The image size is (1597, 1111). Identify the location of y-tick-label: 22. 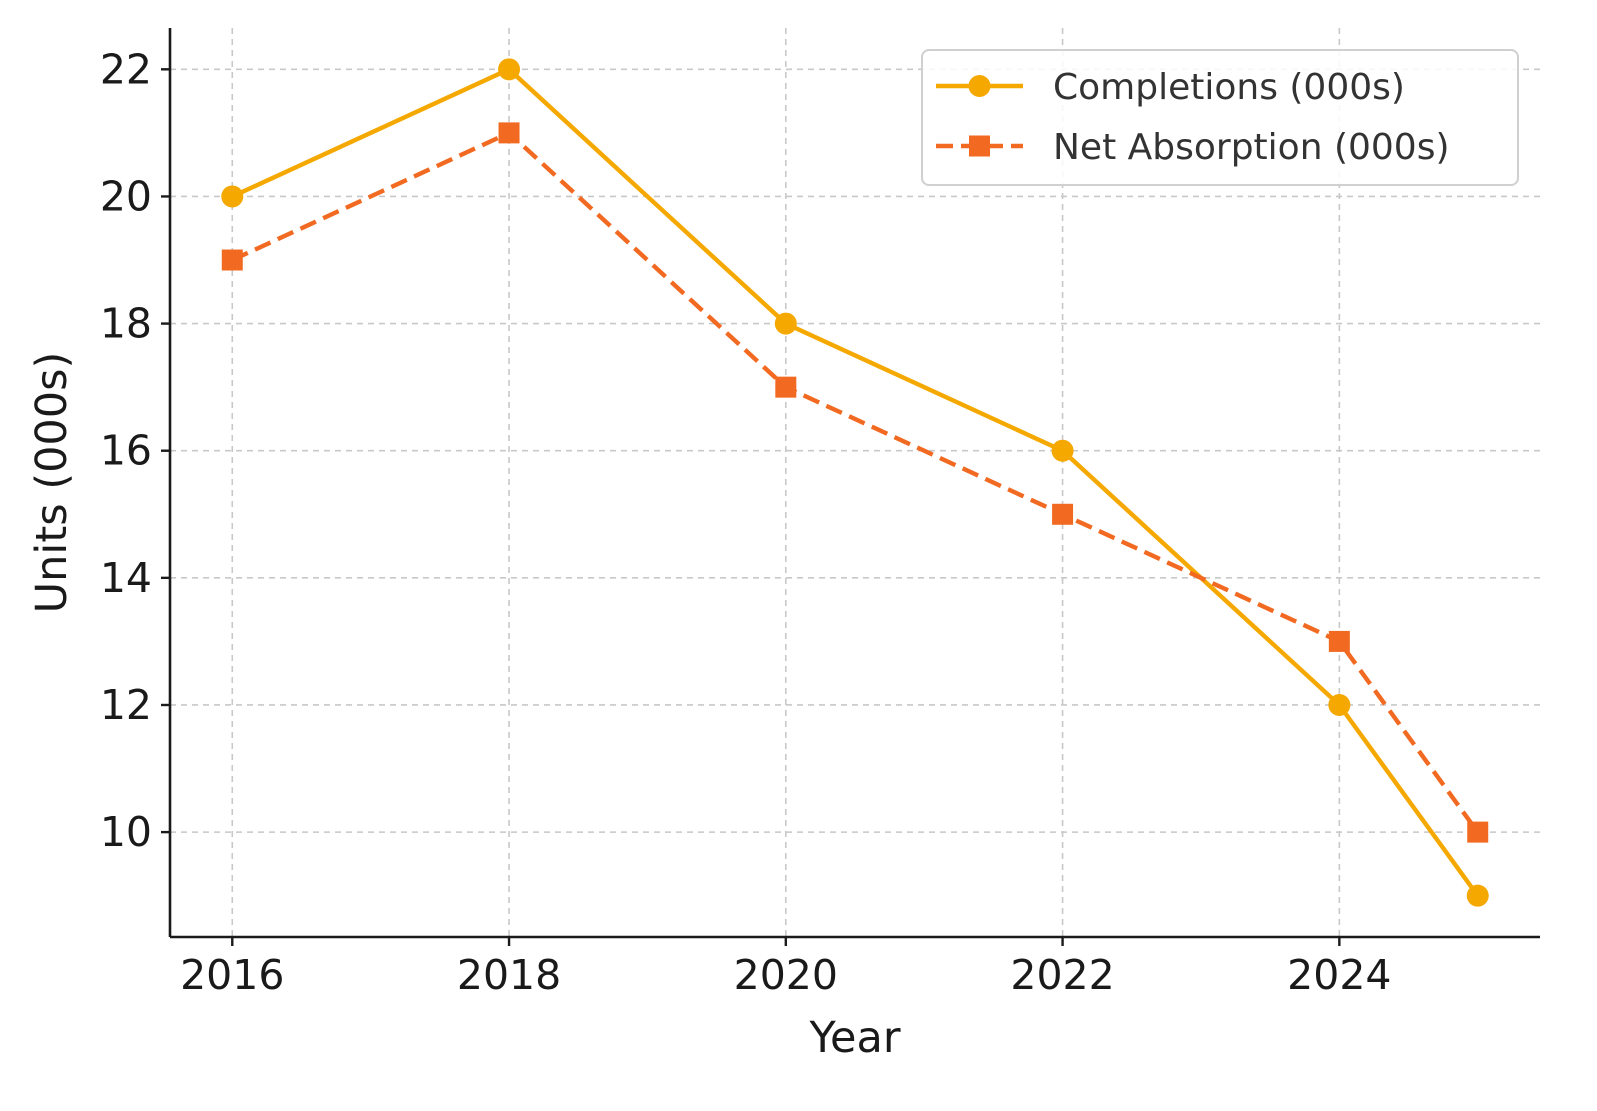
(126, 69).